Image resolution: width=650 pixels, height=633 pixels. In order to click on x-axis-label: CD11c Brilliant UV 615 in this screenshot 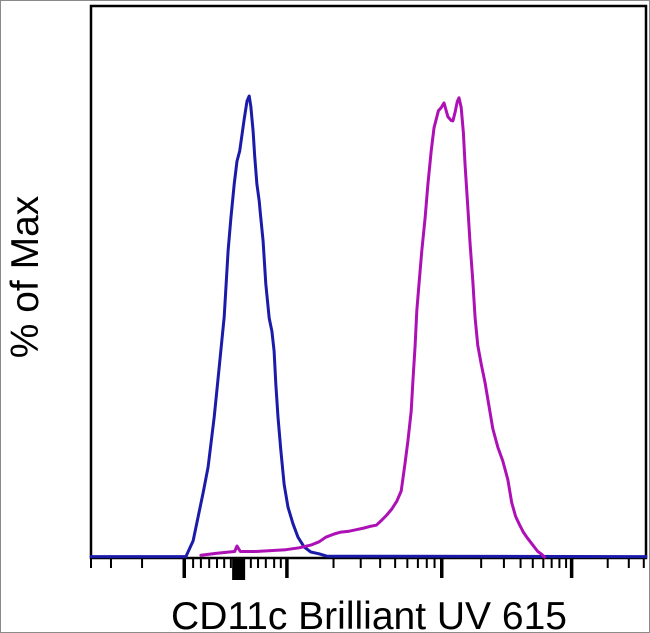, I will do `click(369, 614)`.